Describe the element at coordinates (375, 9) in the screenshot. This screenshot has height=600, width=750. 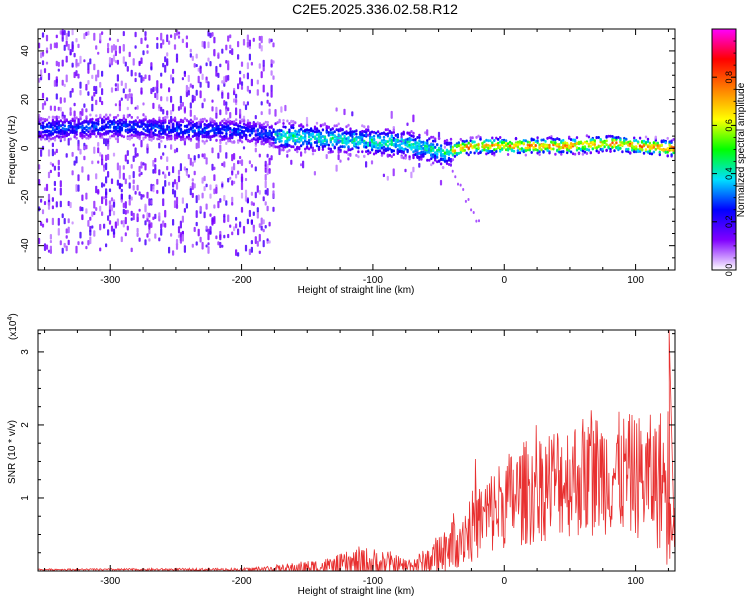
I see `figure-title: C2E5.2025.336.02.58.R12` at that location.